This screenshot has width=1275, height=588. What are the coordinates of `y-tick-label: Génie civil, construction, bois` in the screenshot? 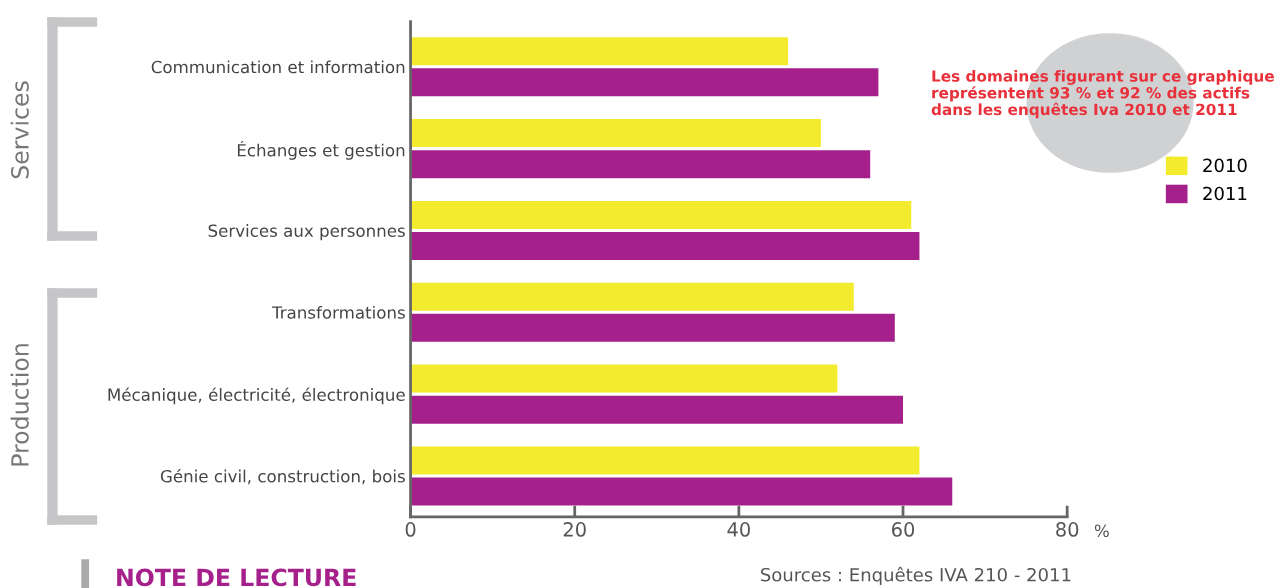 It's located at (282, 476).